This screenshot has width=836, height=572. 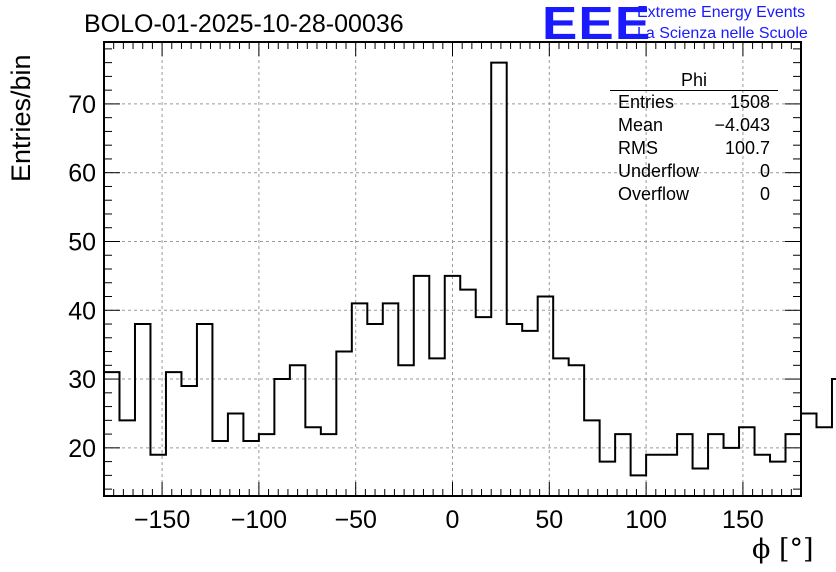 What do you see at coordinates (82, 311) in the screenshot?
I see `y-tick-label: 40` at bounding box center [82, 311].